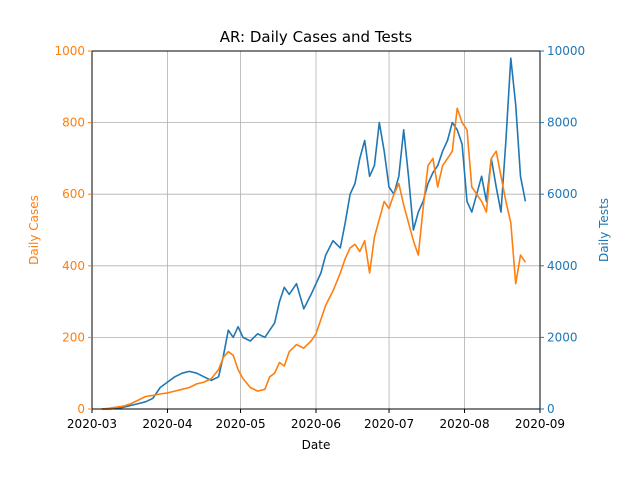  Describe the element at coordinates (69, 51) in the screenshot. I see `y-left-tick-label: 1000` at that location.